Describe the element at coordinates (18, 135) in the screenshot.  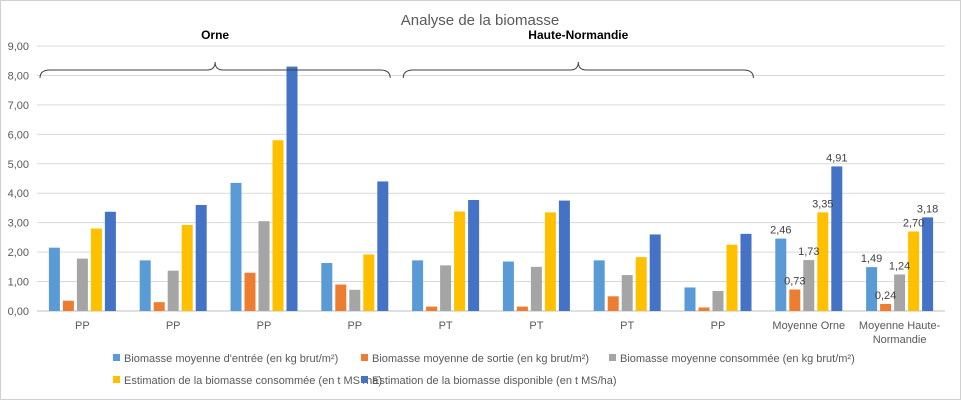
I see `y-tick-label: 6,00` at that location.